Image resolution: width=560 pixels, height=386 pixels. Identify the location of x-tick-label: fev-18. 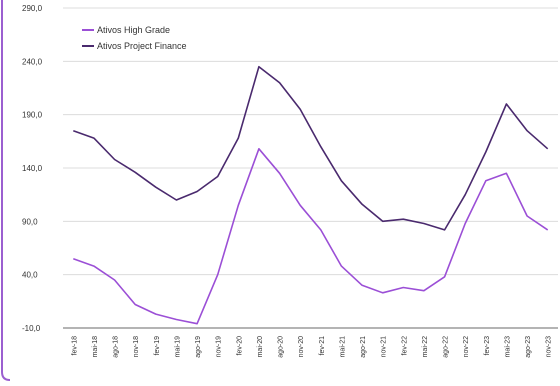
(74, 346).